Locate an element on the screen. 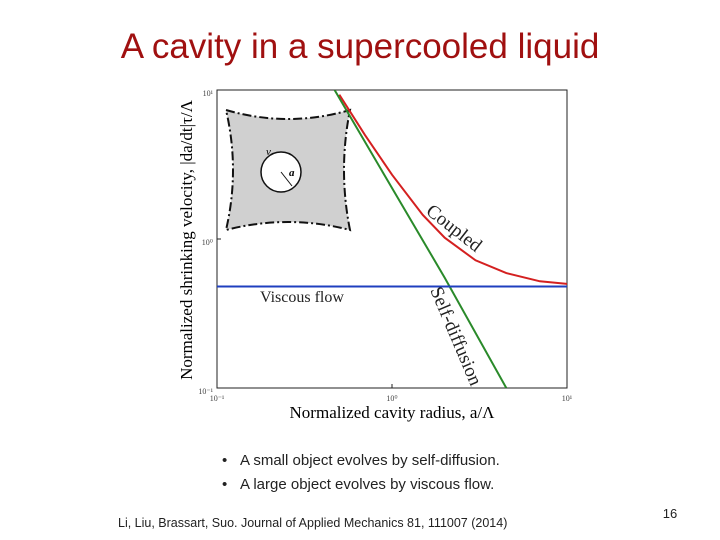 Image resolution: width=720 pixels, height=540 pixels. inset-label: a is located at coordinates (292, 173).